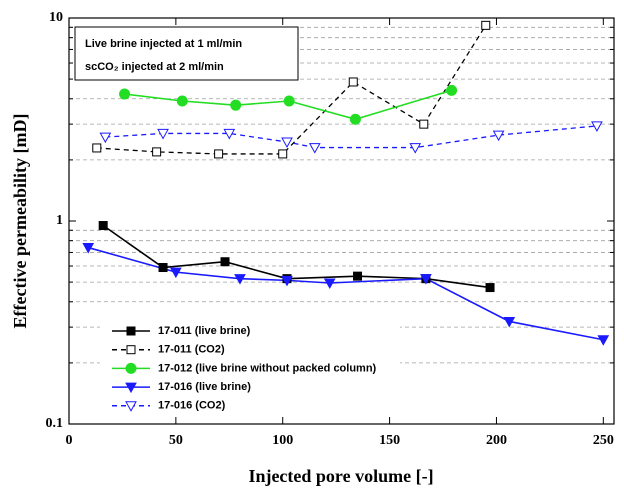 The height and width of the screenshot is (493, 624). I want to click on x-tick-label: 100, so click(282, 440).